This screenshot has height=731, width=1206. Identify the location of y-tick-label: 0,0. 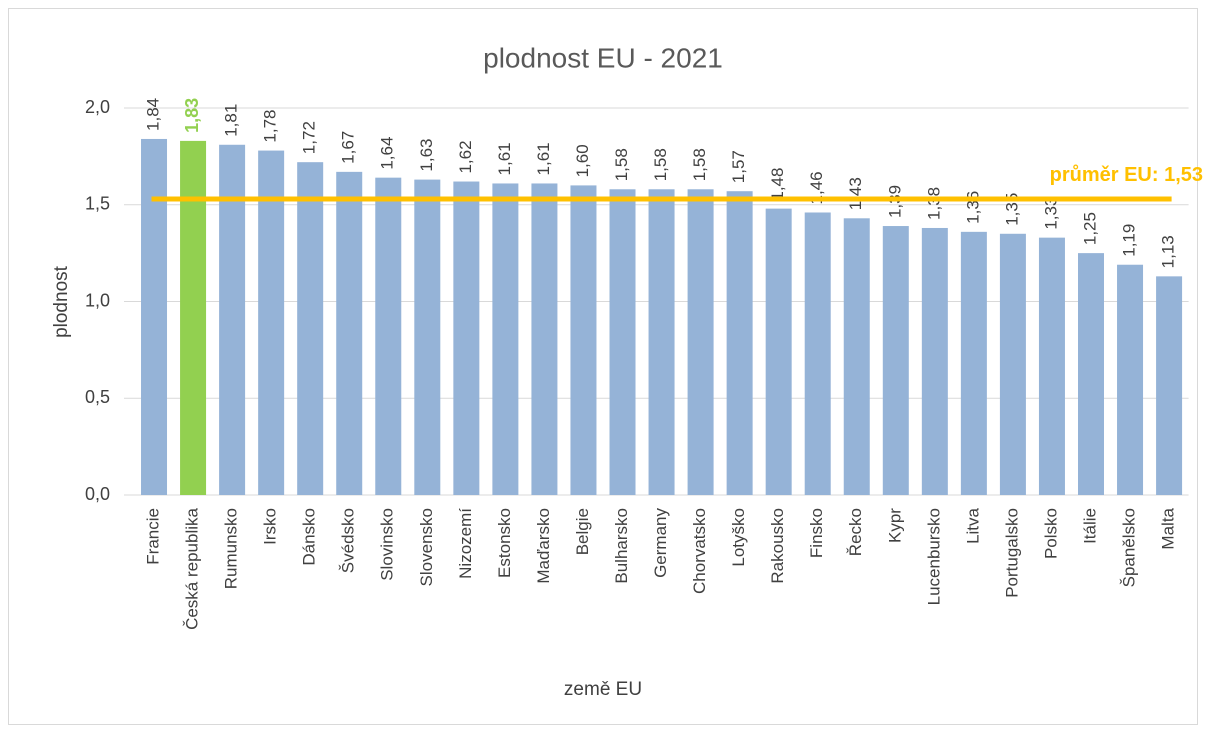
(97, 494).